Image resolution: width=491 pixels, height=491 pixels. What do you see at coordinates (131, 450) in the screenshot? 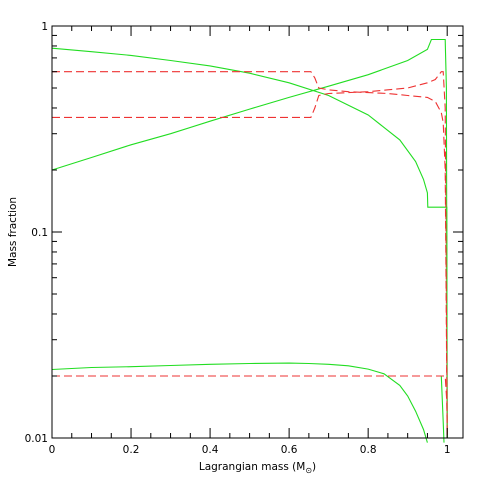
I see `x-tick-label: 0.2` at bounding box center [131, 450].